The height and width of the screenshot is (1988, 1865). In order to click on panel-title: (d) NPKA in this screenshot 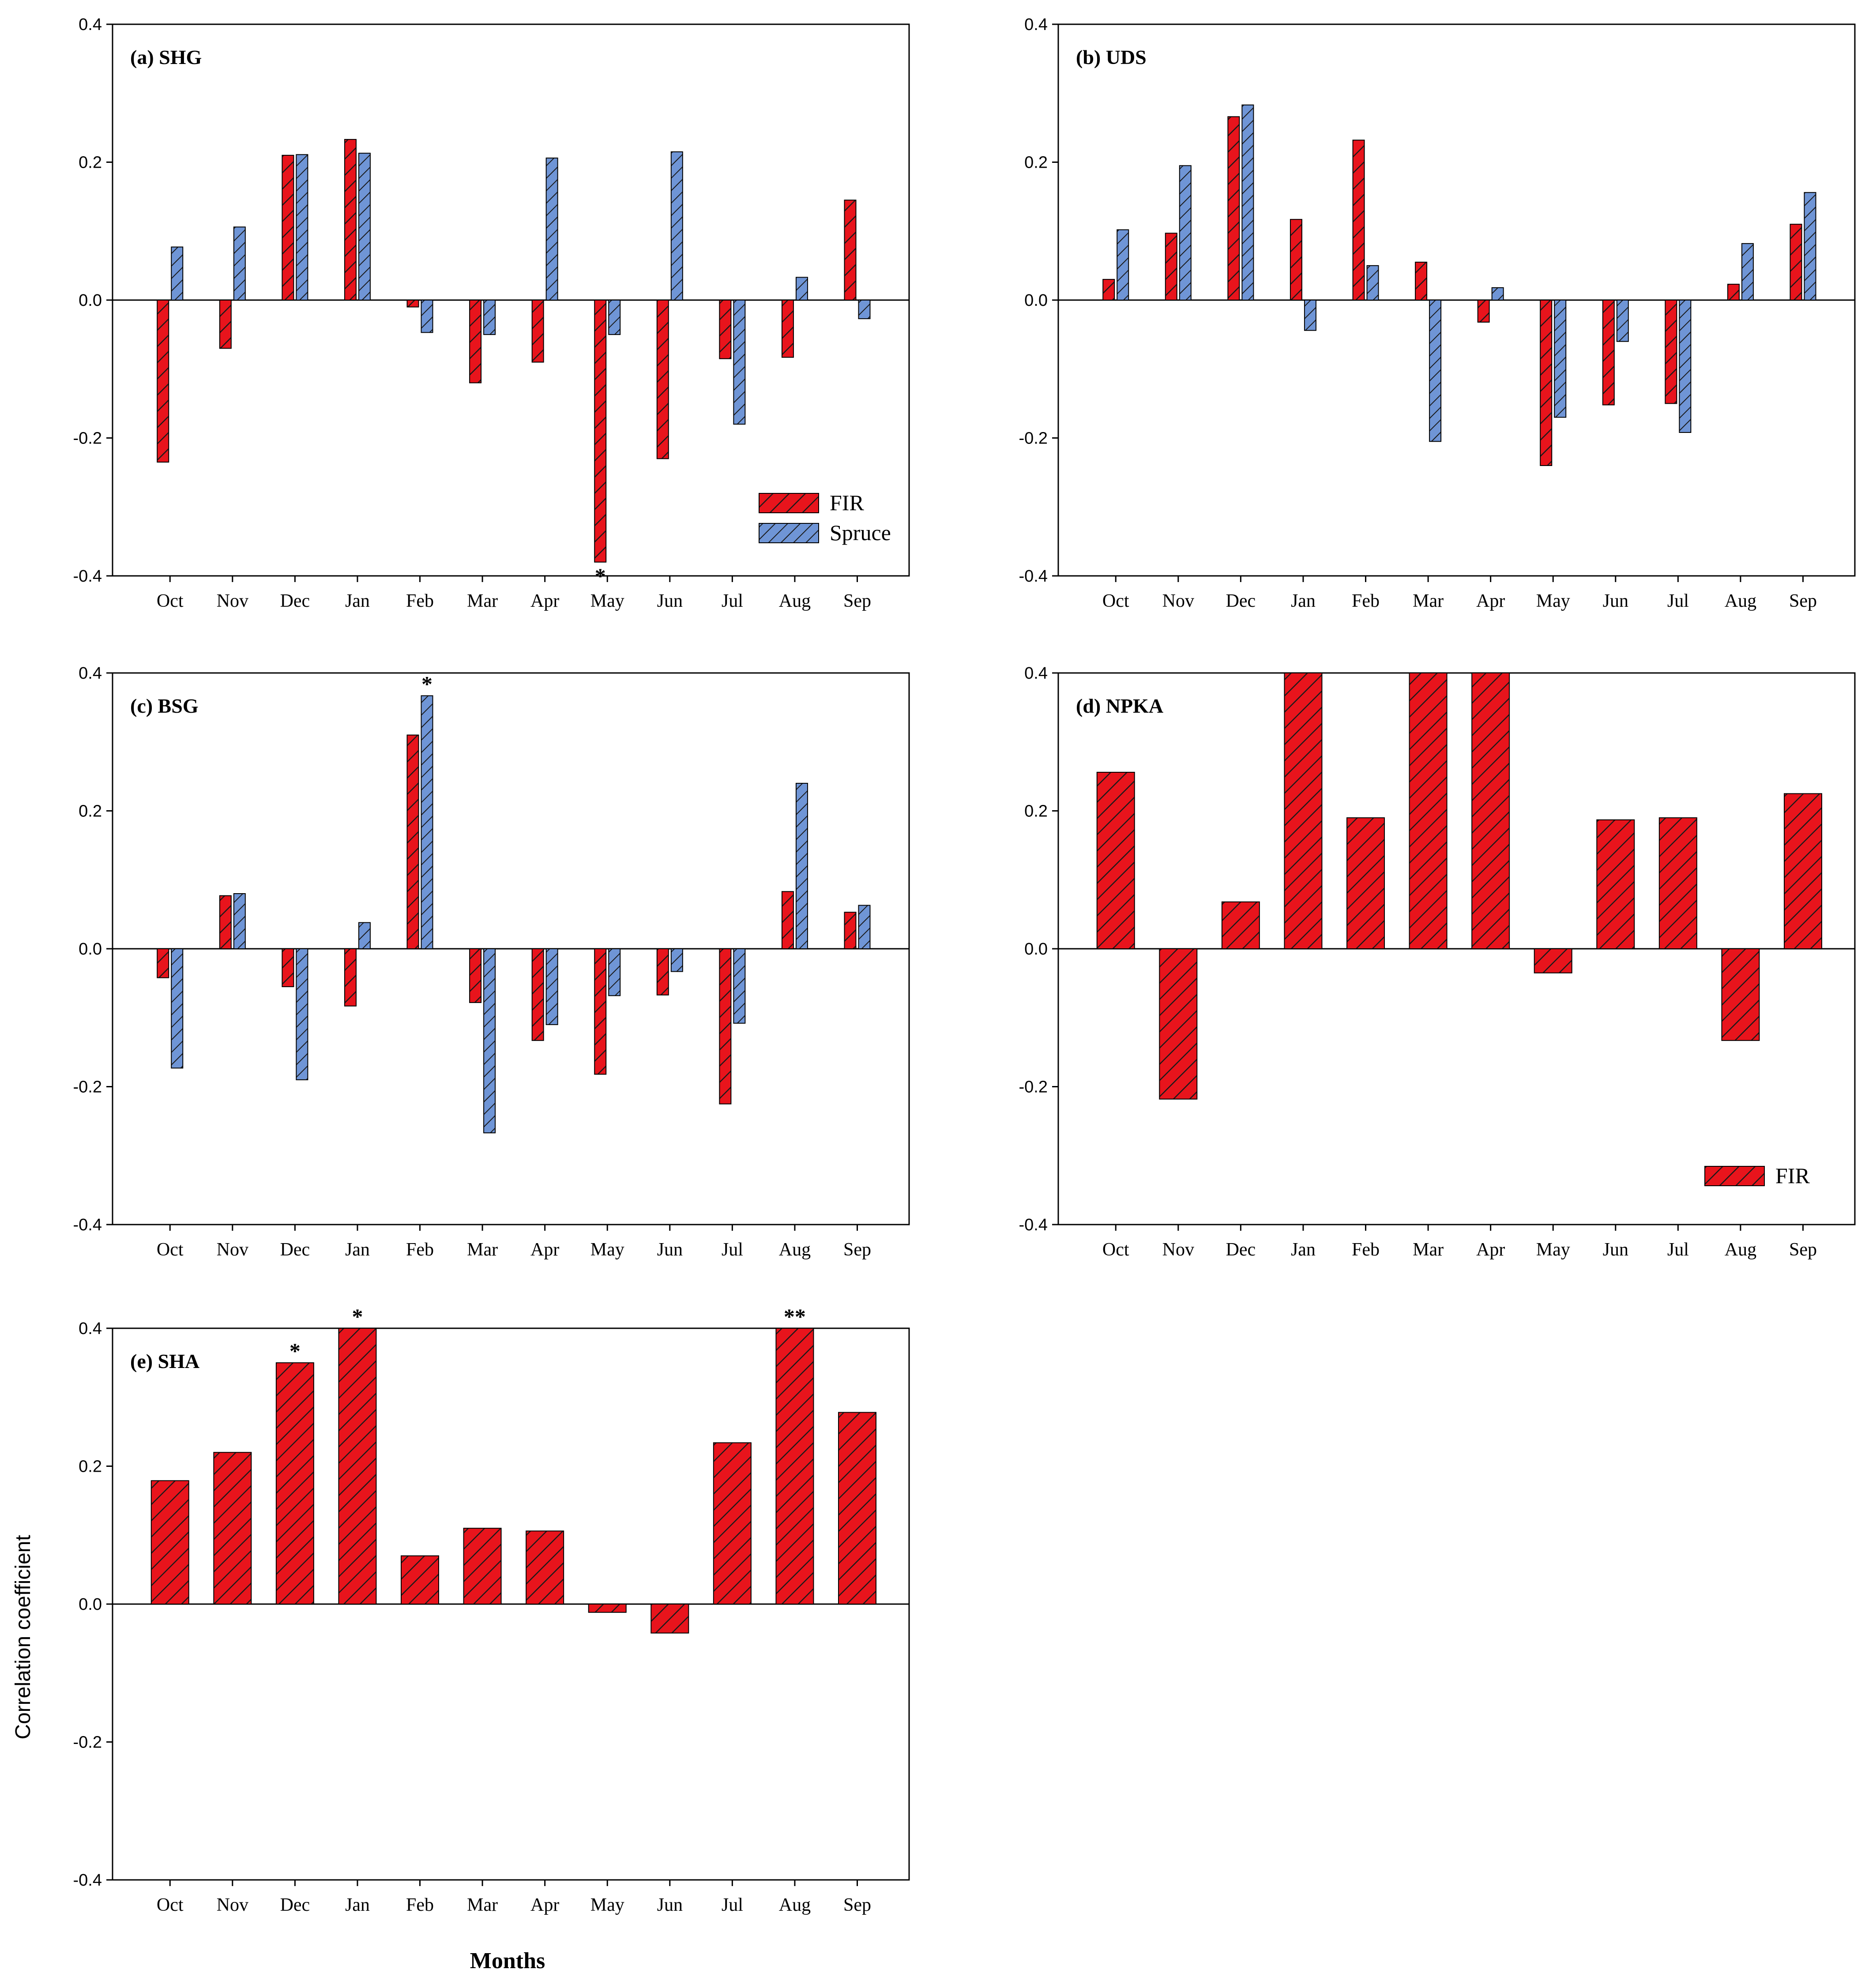, I will do `click(1119, 706)`.